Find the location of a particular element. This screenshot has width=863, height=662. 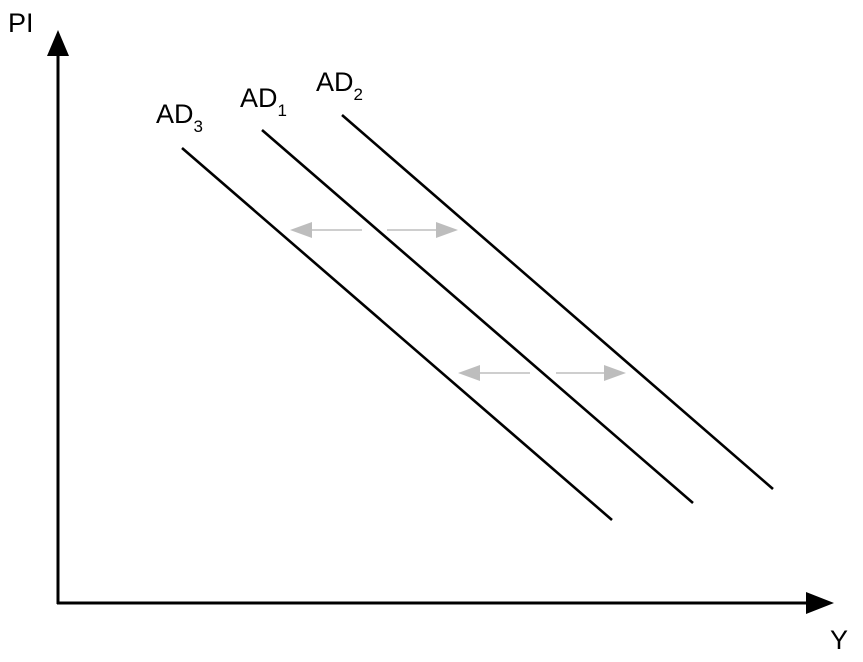

shift-arrow-upper-right is located at coordinates (422, 230).